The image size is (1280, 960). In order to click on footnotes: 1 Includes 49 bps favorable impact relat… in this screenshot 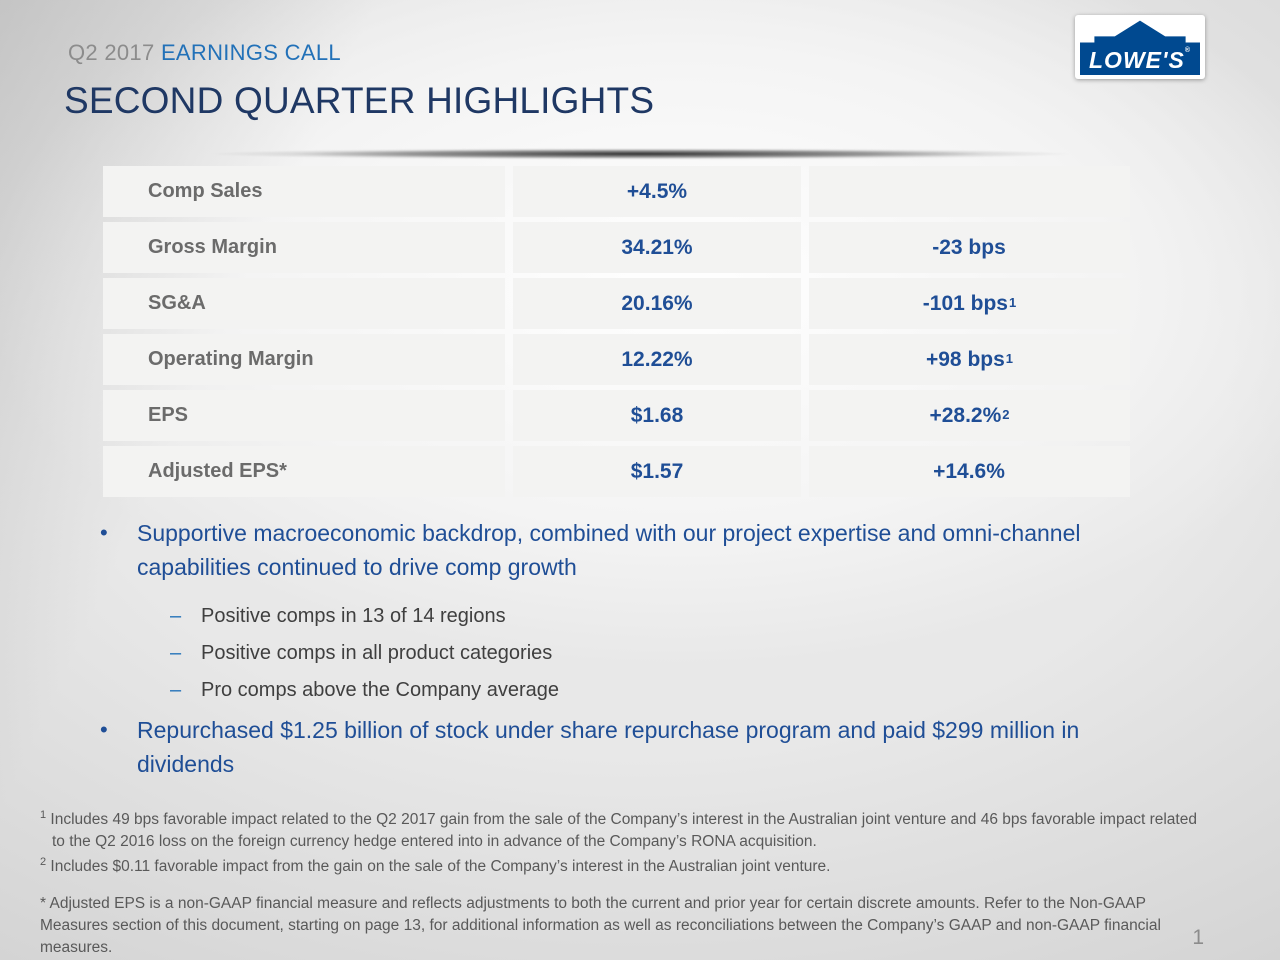, I will do `click(620, 841)`.